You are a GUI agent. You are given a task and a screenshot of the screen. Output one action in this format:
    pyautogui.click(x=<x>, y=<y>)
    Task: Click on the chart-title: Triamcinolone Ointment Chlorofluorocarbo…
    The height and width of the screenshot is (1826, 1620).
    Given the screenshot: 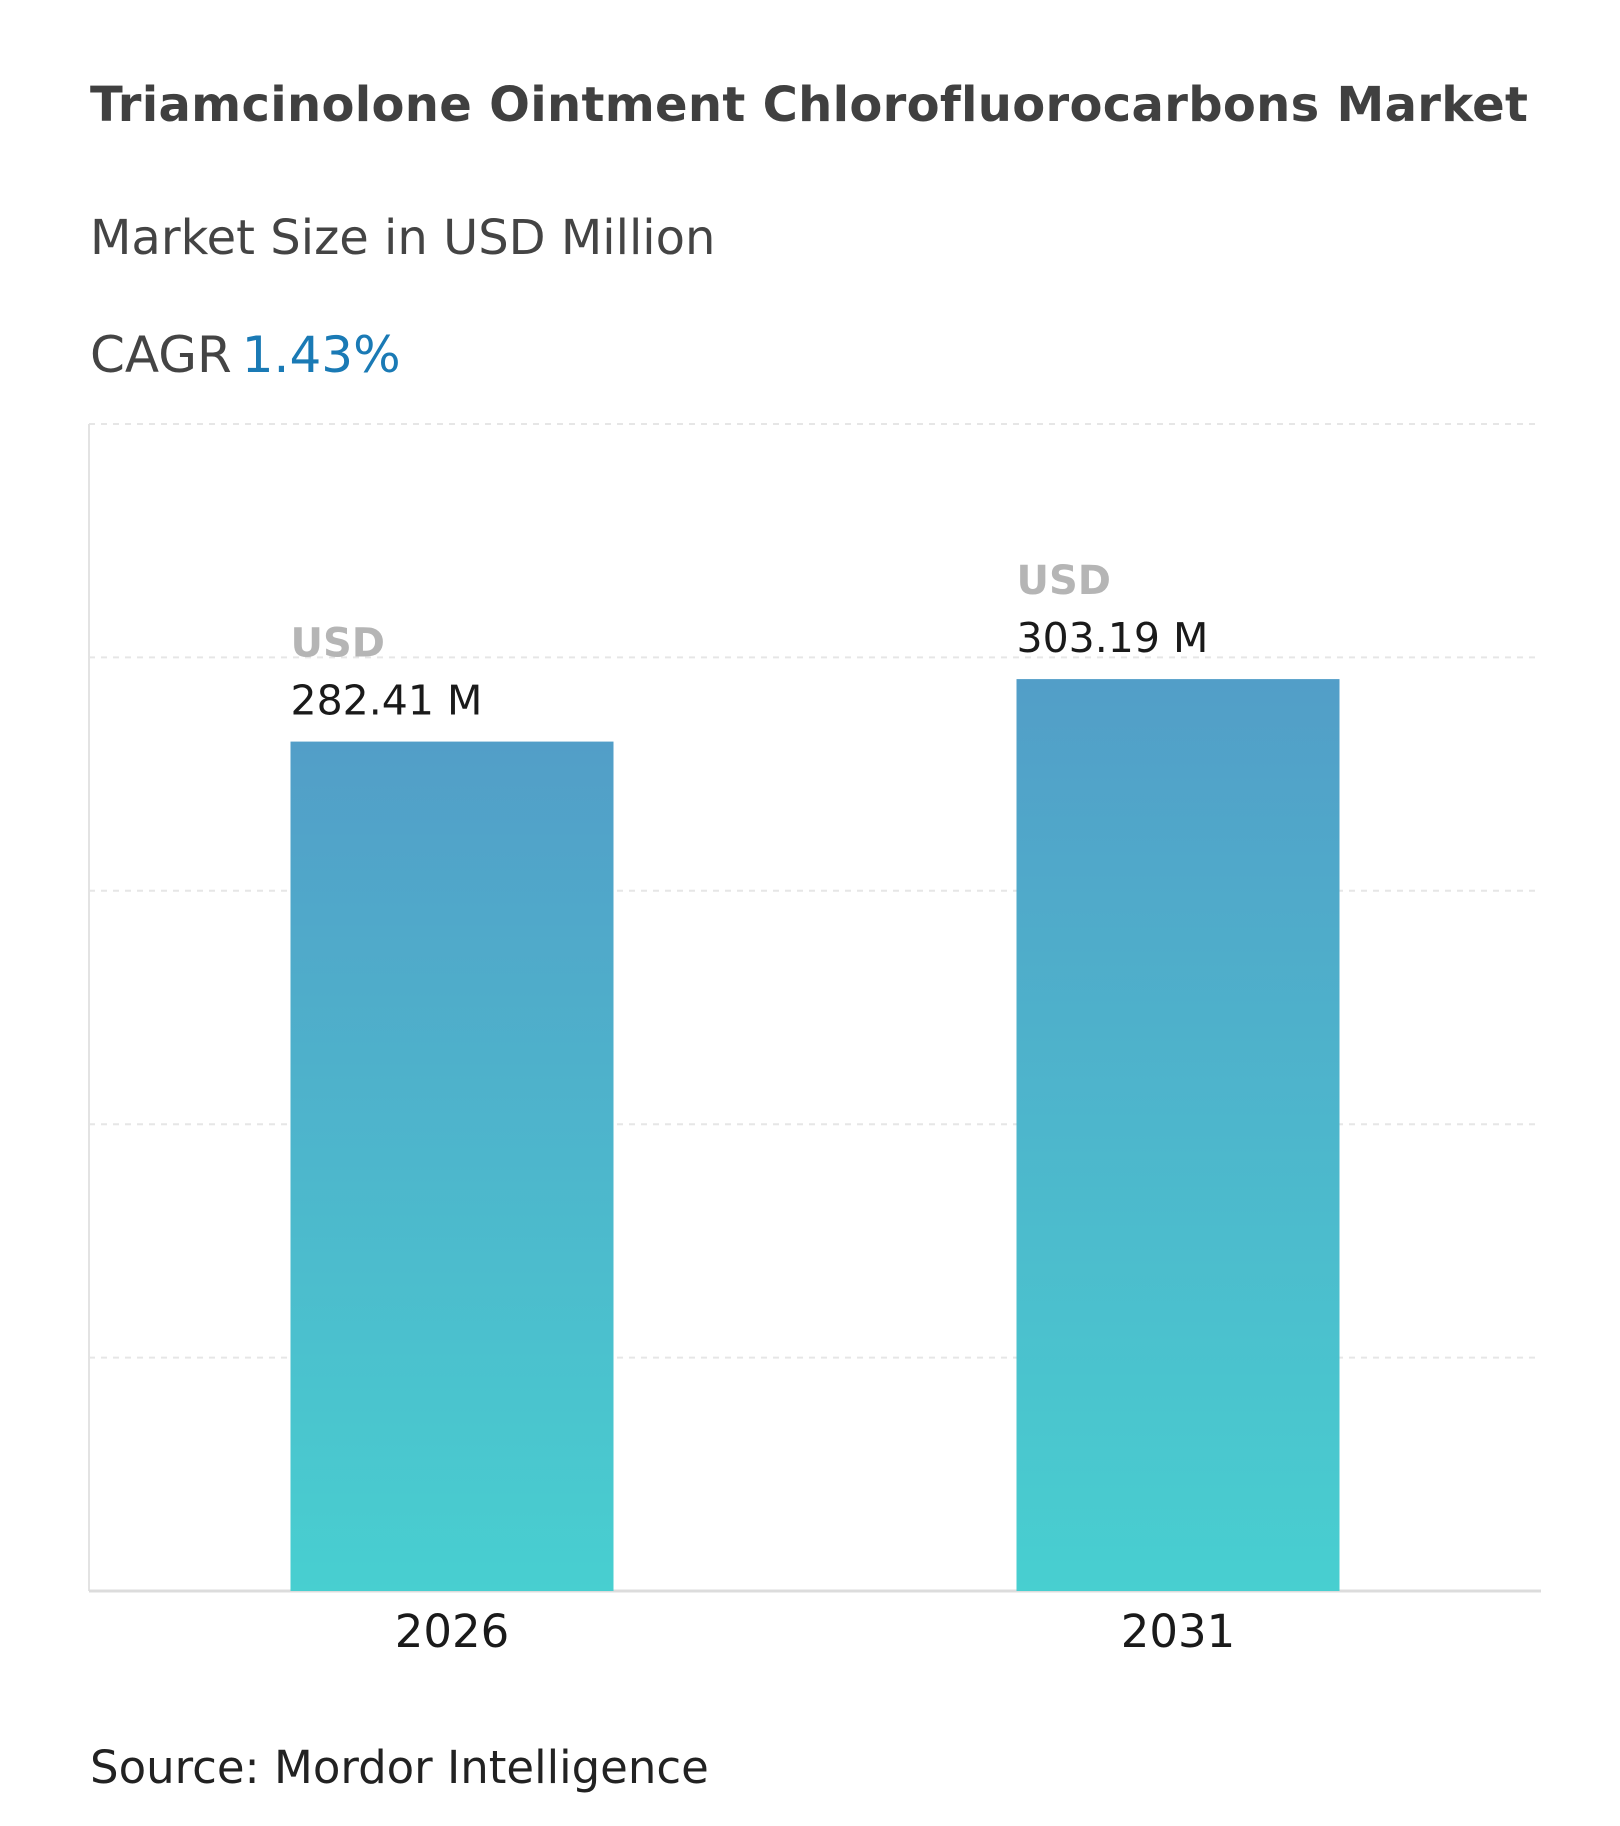 What is the action you would take?
    pyautogui.click(x=809, y=105)
    